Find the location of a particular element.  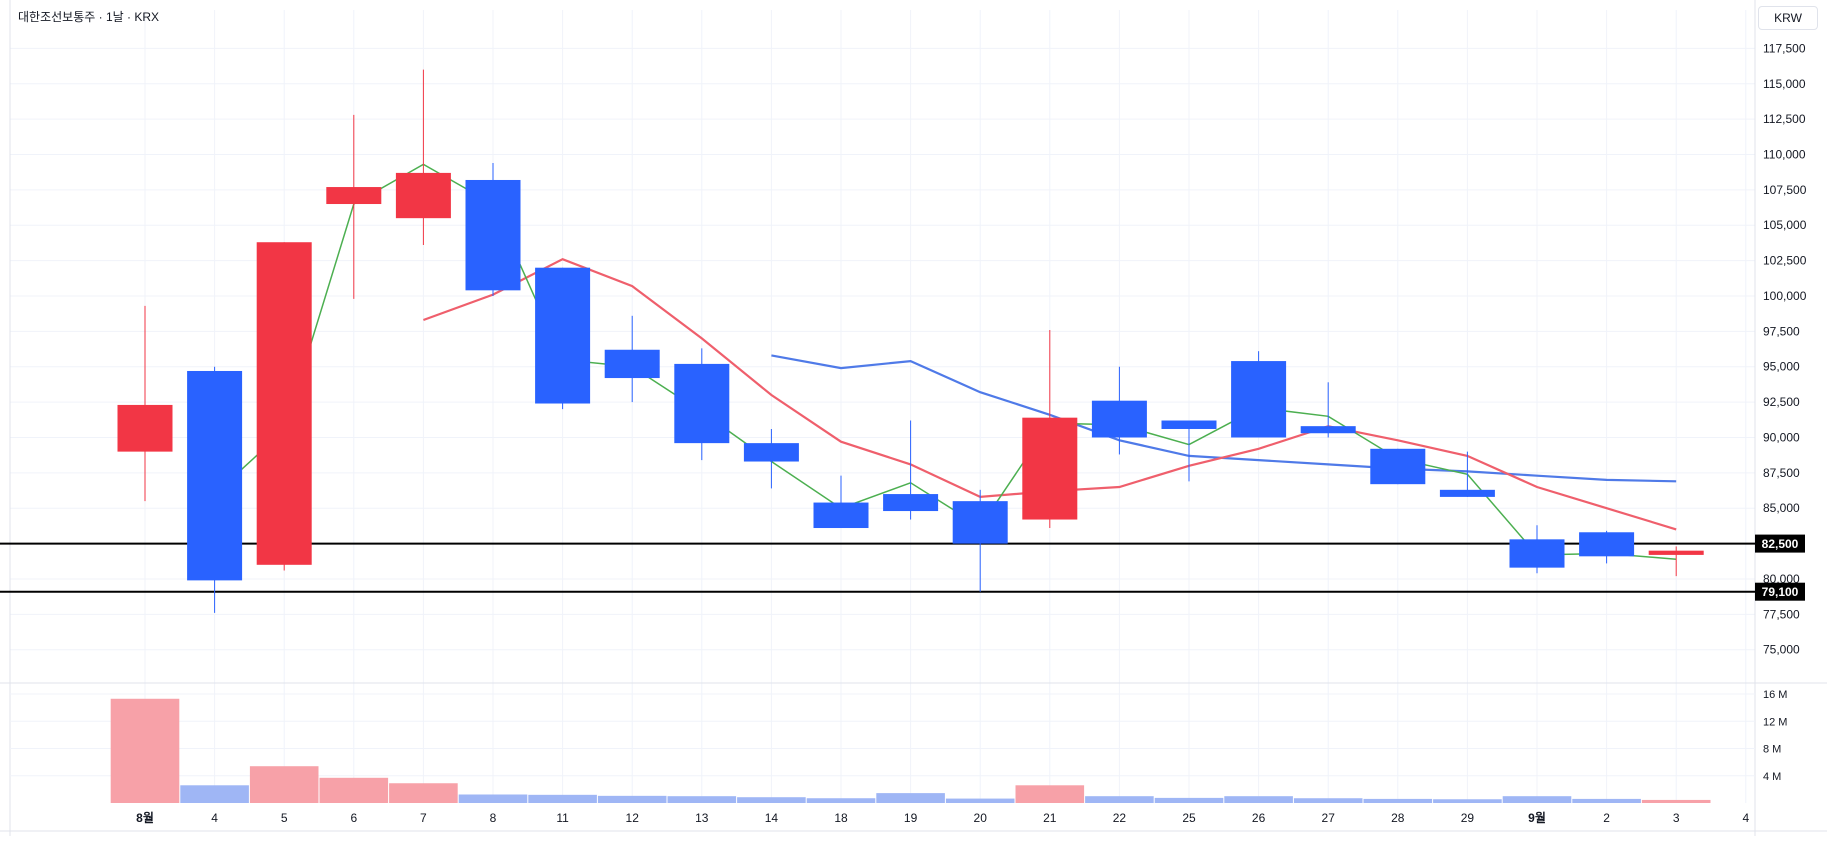

price-tick-label: 77,500 is located at coordinates (1781, 614).